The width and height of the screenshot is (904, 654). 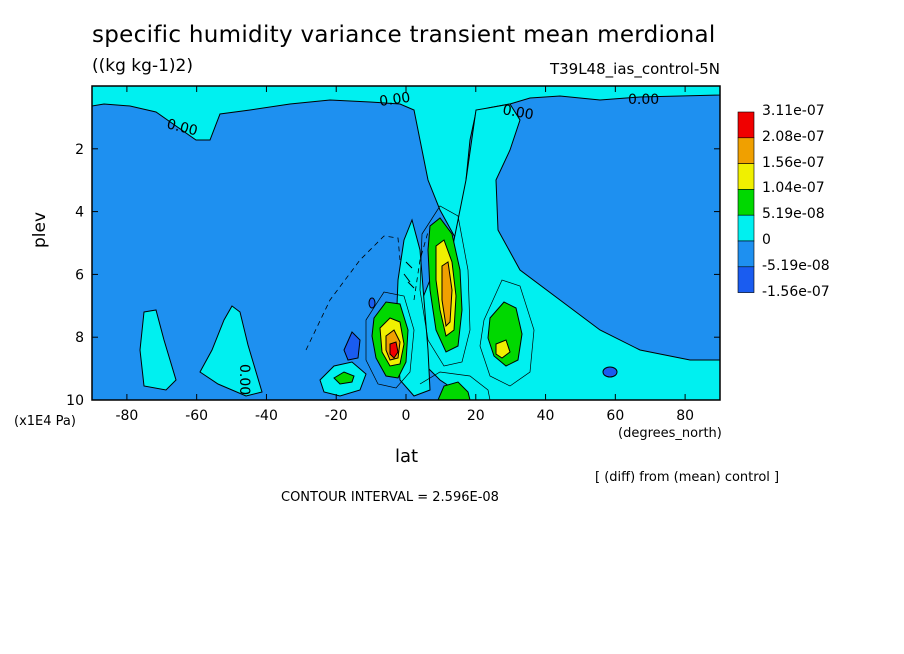 What do you see at coordinates (793, 214) in the screenshot?
I see `colorbar-label: 5.19e-08` at bounding box center [793, 214].